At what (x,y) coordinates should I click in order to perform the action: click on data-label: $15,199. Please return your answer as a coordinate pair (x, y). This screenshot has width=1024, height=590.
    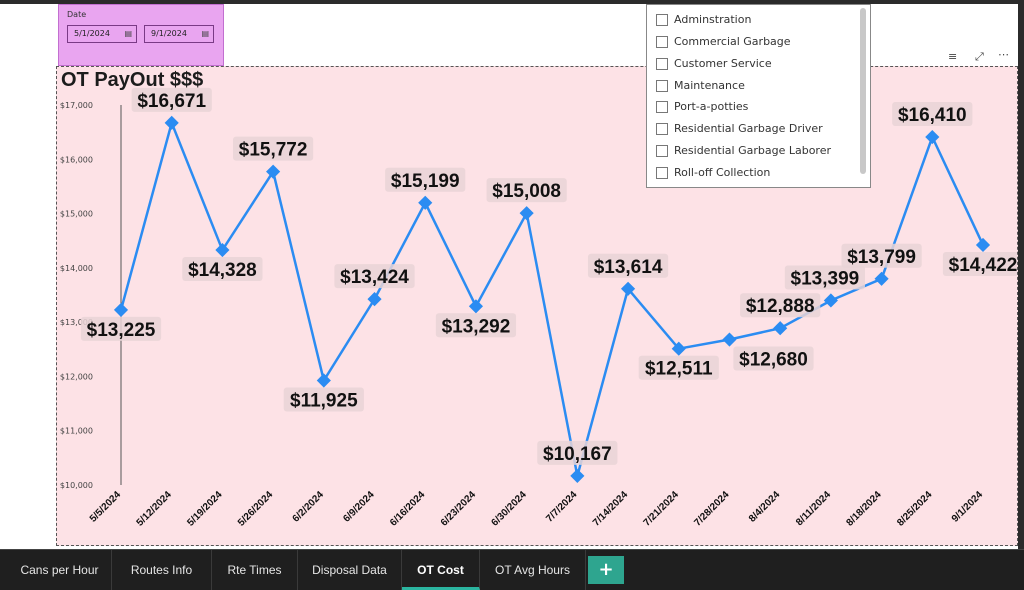
    Looking at the image, I should click on (425, 181).